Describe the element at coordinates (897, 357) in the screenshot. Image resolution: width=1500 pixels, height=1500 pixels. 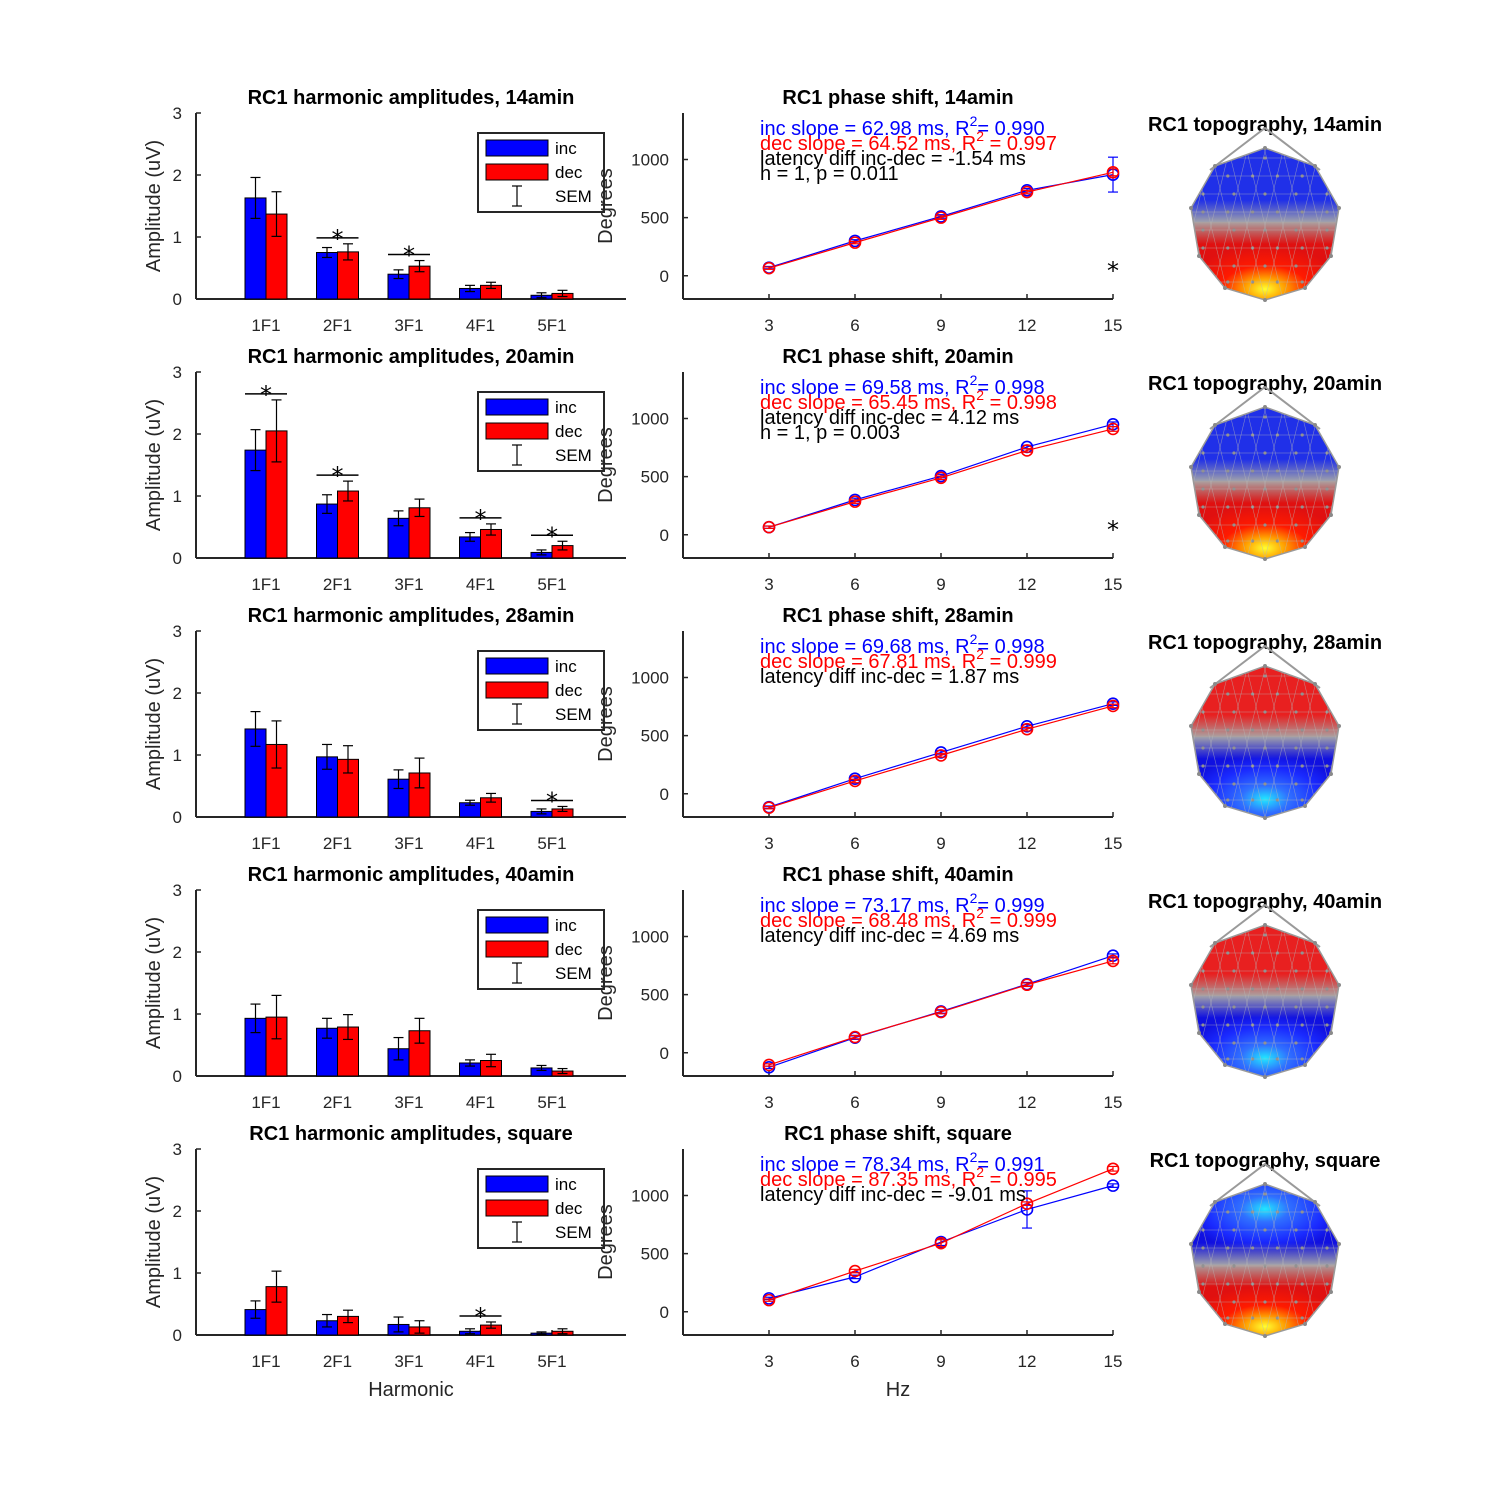
I see `phase-title: RC1 phase shift, 20amin` at that location.